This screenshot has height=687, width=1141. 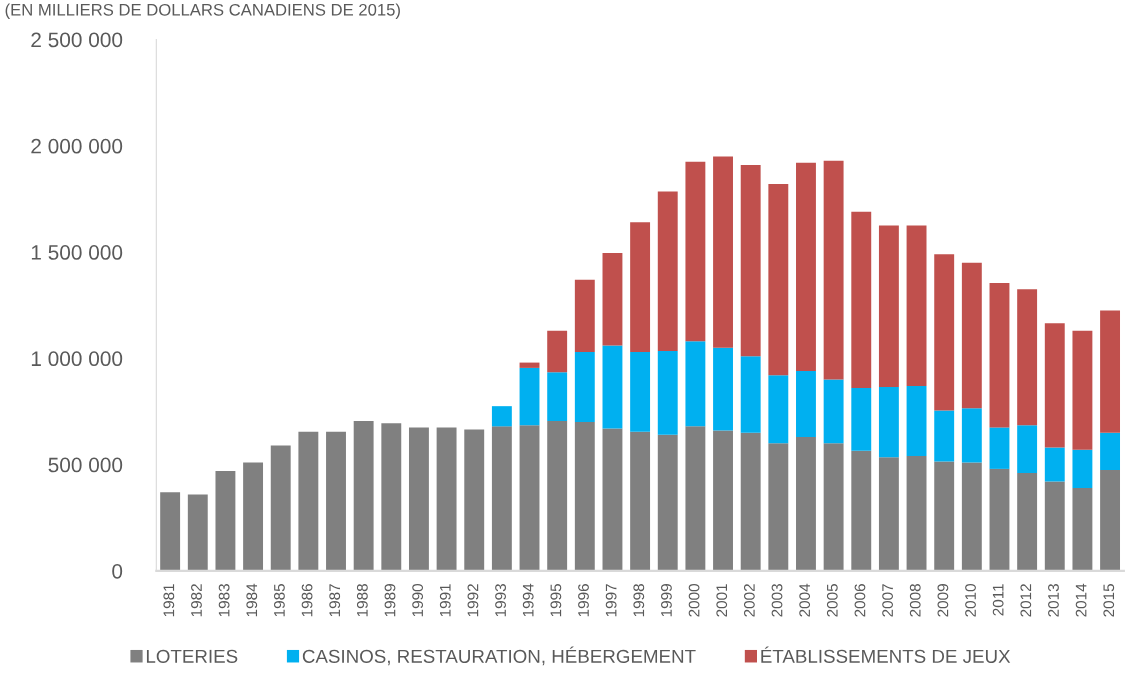 I want to click on x-tick-label: 2014, so click(x=1081, y=600).